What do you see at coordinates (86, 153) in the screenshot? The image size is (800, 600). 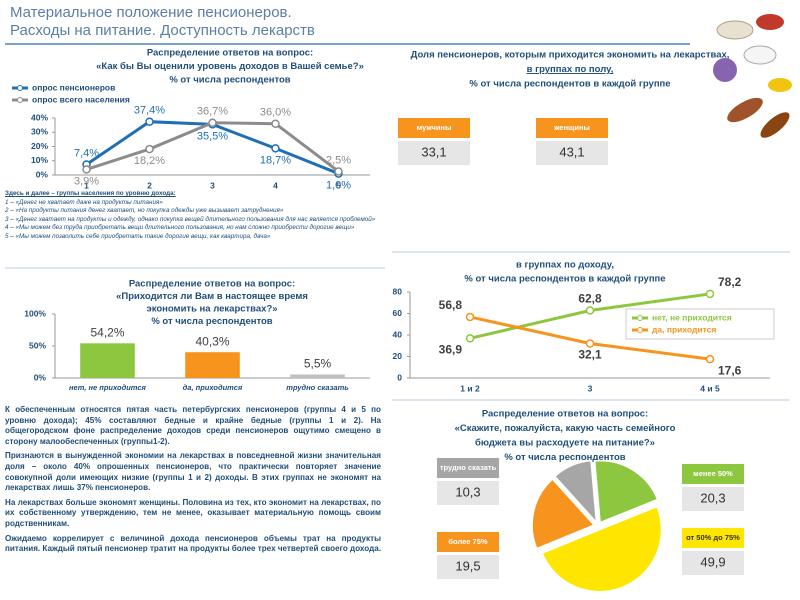 I see `value-label: 7,4%` at bounding box center [86, 153].